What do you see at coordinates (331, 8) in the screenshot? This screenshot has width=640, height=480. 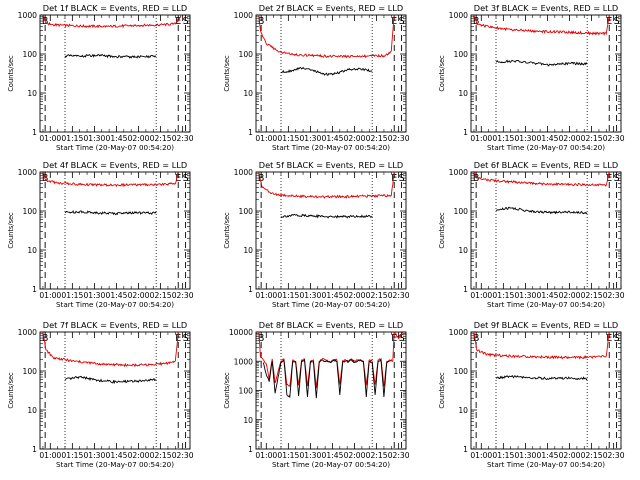 I see `panel-title: Det 2f BLACK = Events, RED = LLD` at bounding box center [331, 8].